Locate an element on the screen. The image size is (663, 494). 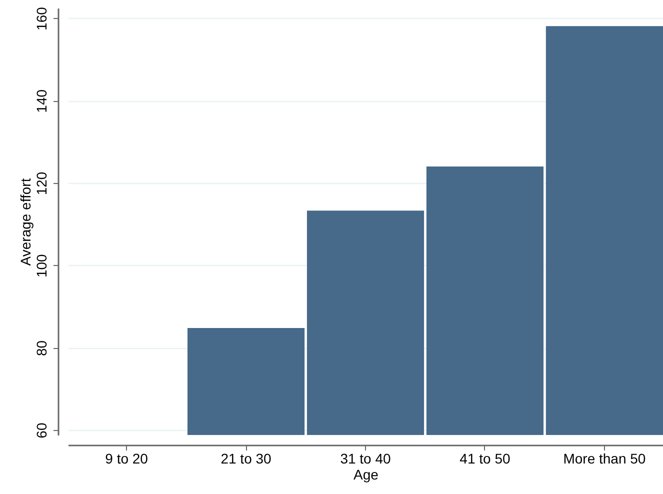
y-tick-label: 120 is located at coordinates (42, 184).